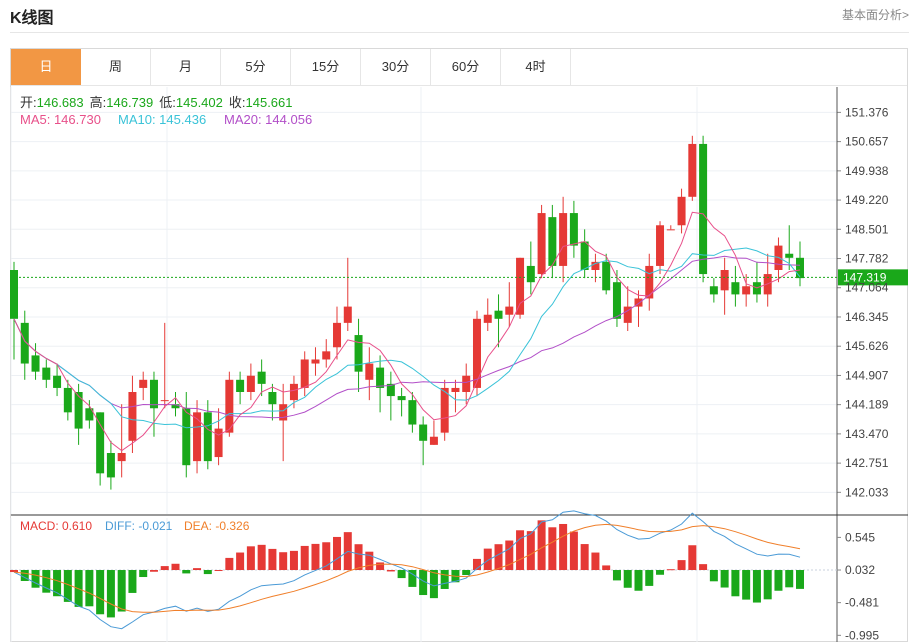 The height and width of the screenshot is (643, 915). I want to click on tab-2: 月, so click(186, 67).